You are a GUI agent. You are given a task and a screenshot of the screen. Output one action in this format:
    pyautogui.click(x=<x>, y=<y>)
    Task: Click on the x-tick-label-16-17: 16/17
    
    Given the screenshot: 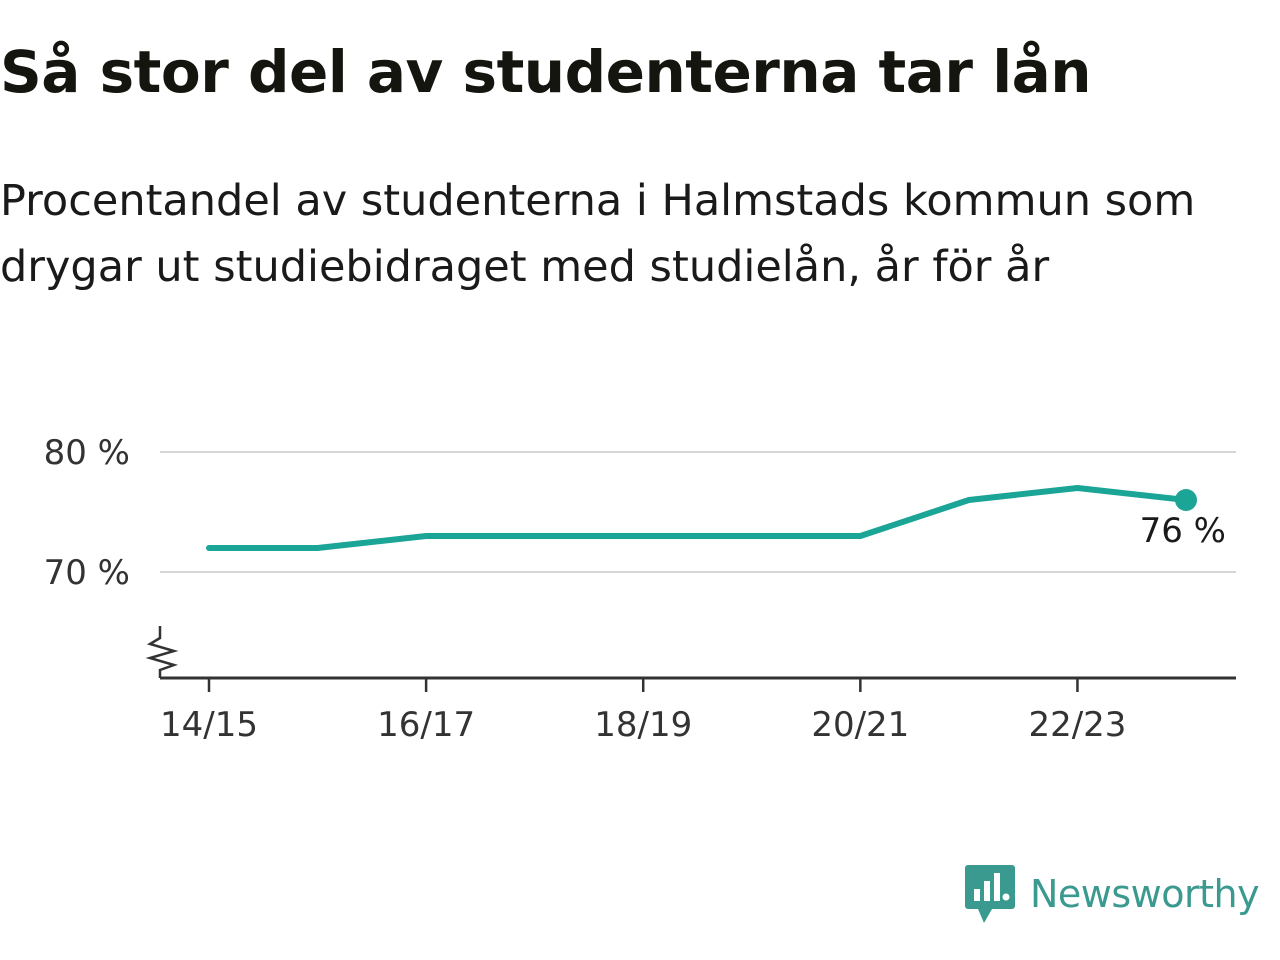 What is the action you would take?
    pyautogui.click(x=426, y=725)
    